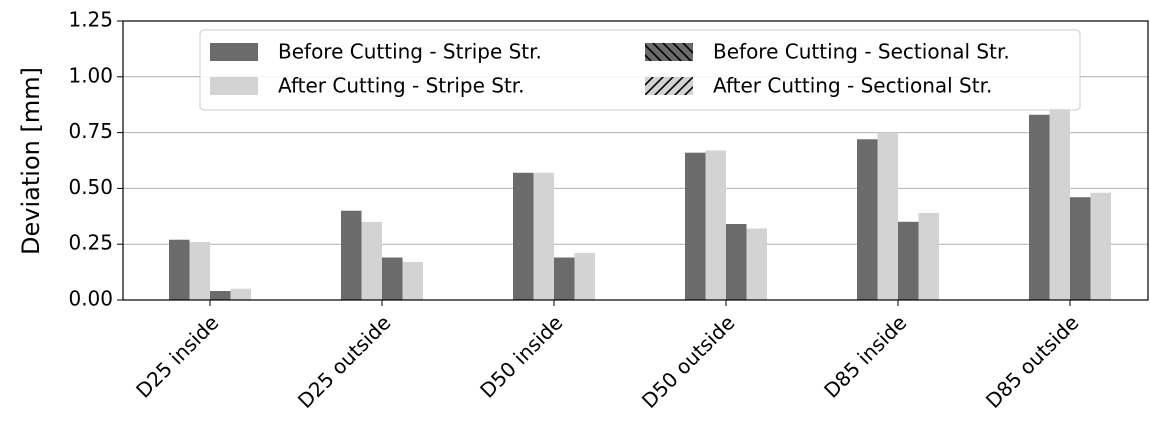  I want to click on x-tick-label: D50 outside, so click(688, 361).